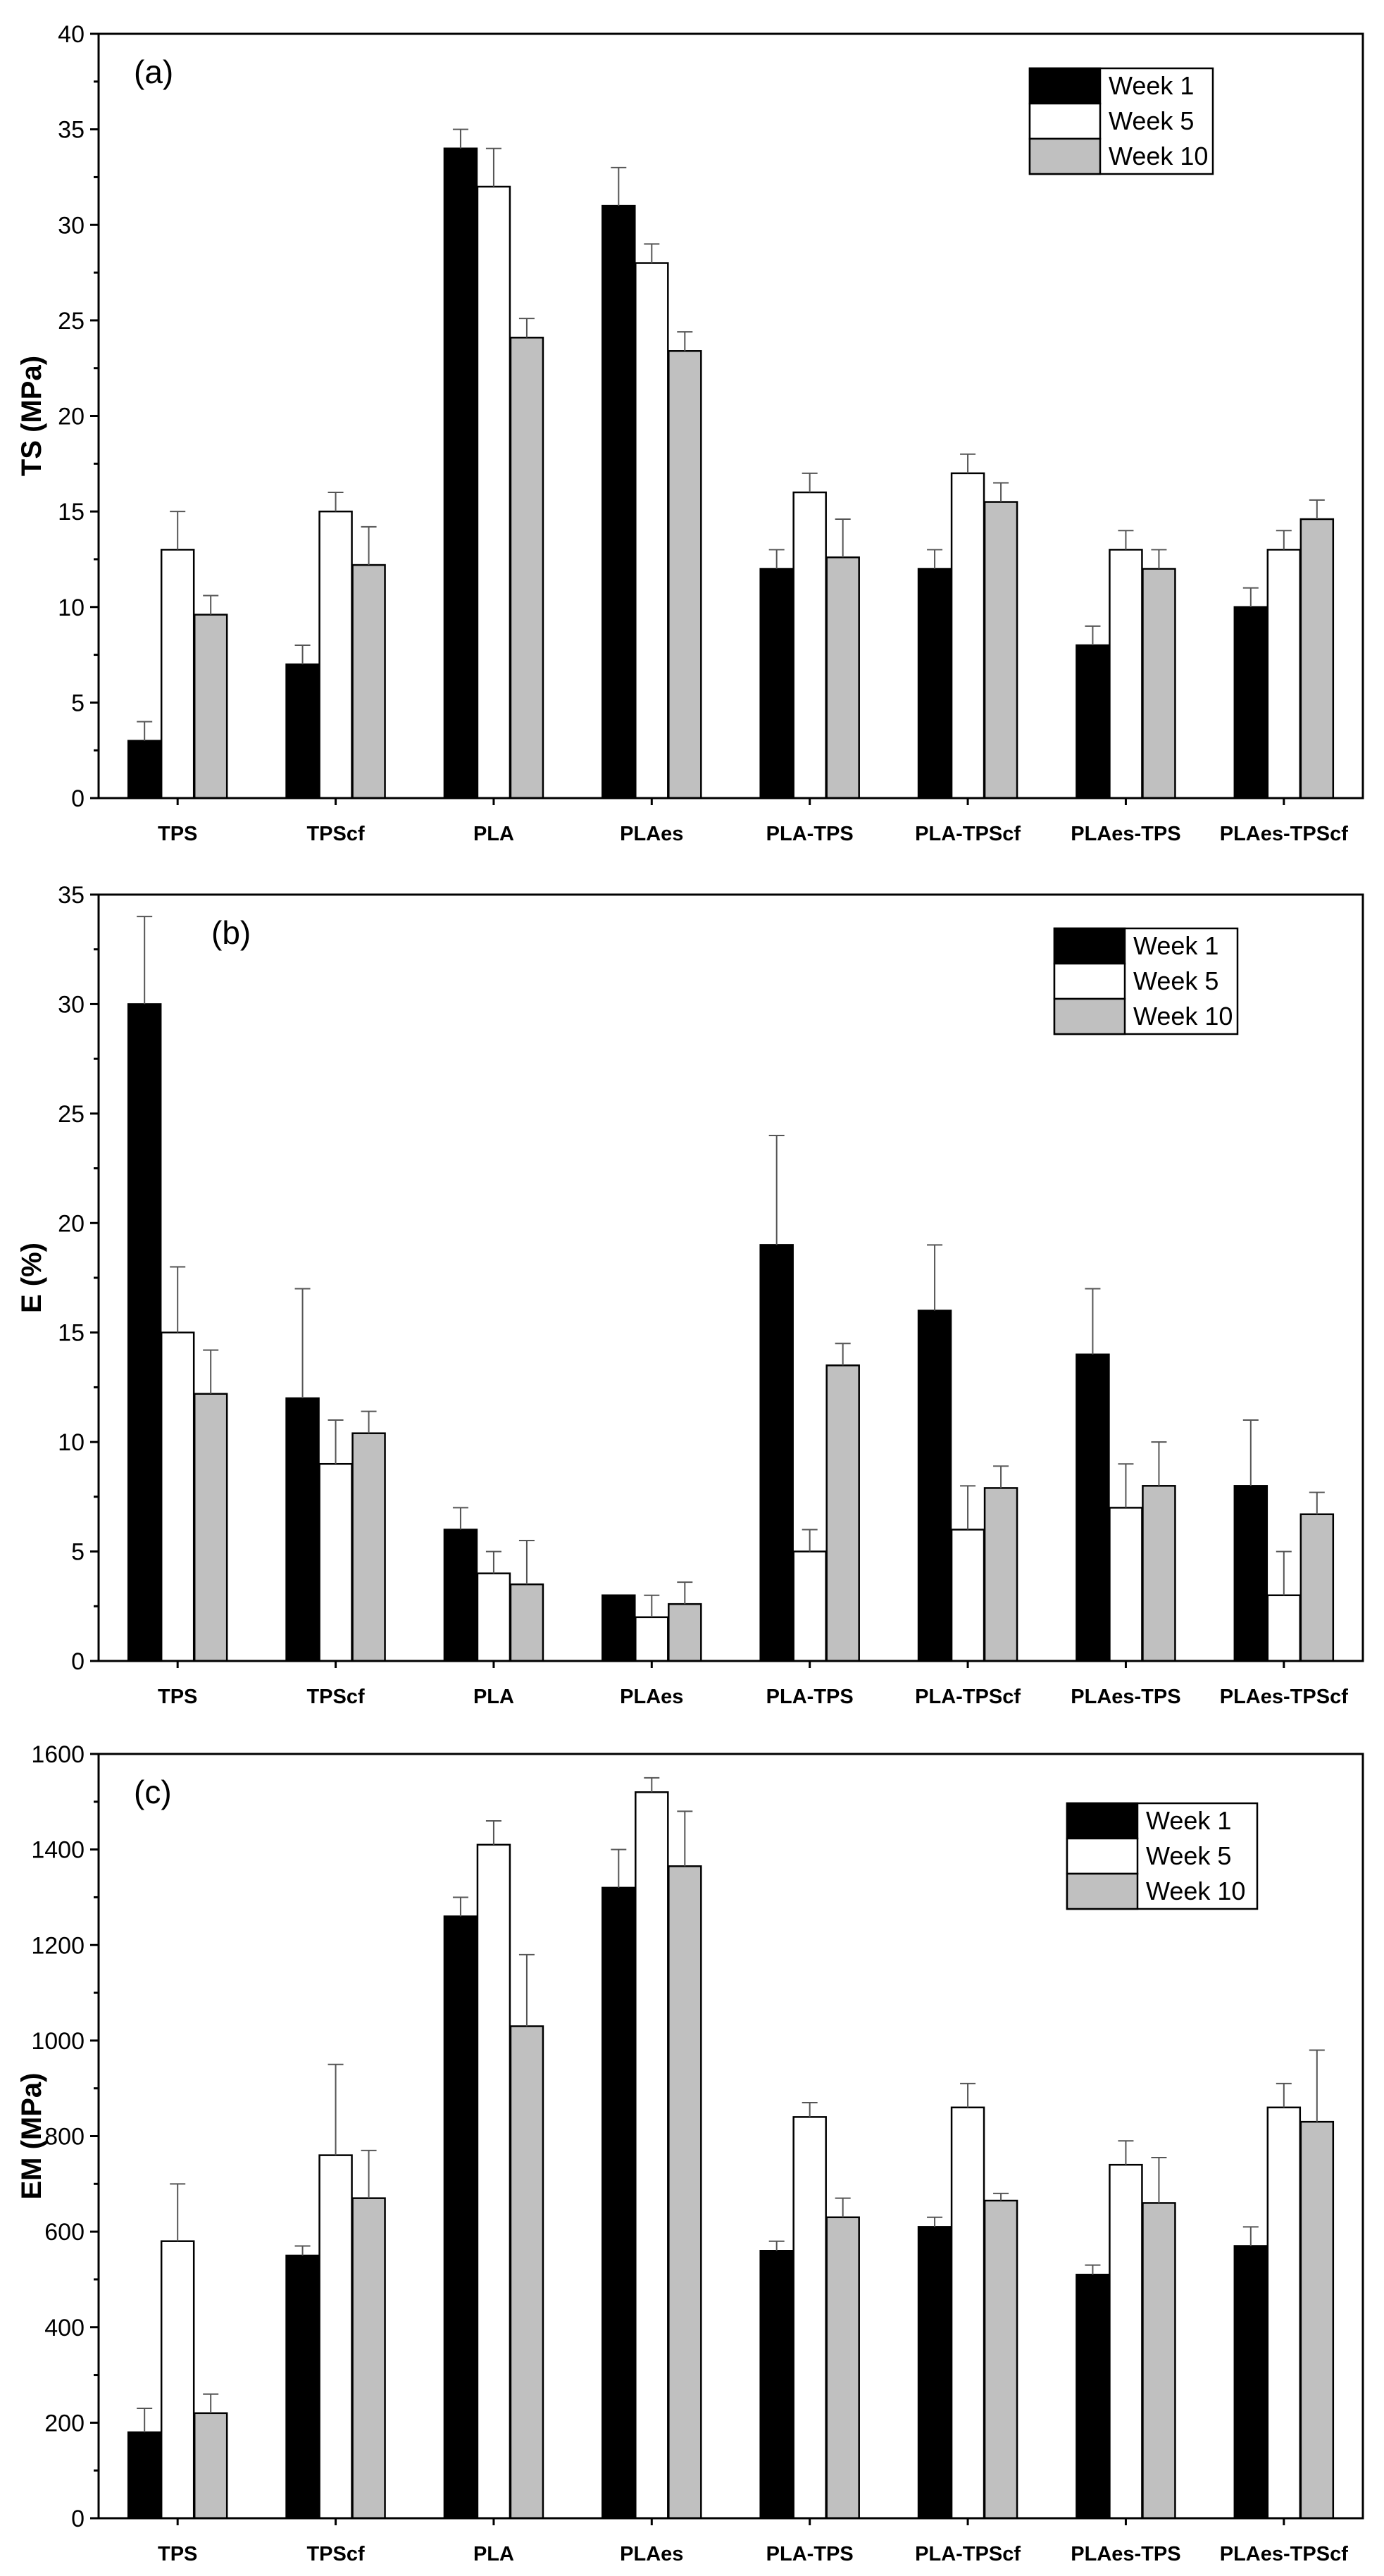 Image resolution: width=1384 pixels, height=2576 pixels. I want to click on y-tick-label: 35, so click(71, 895).